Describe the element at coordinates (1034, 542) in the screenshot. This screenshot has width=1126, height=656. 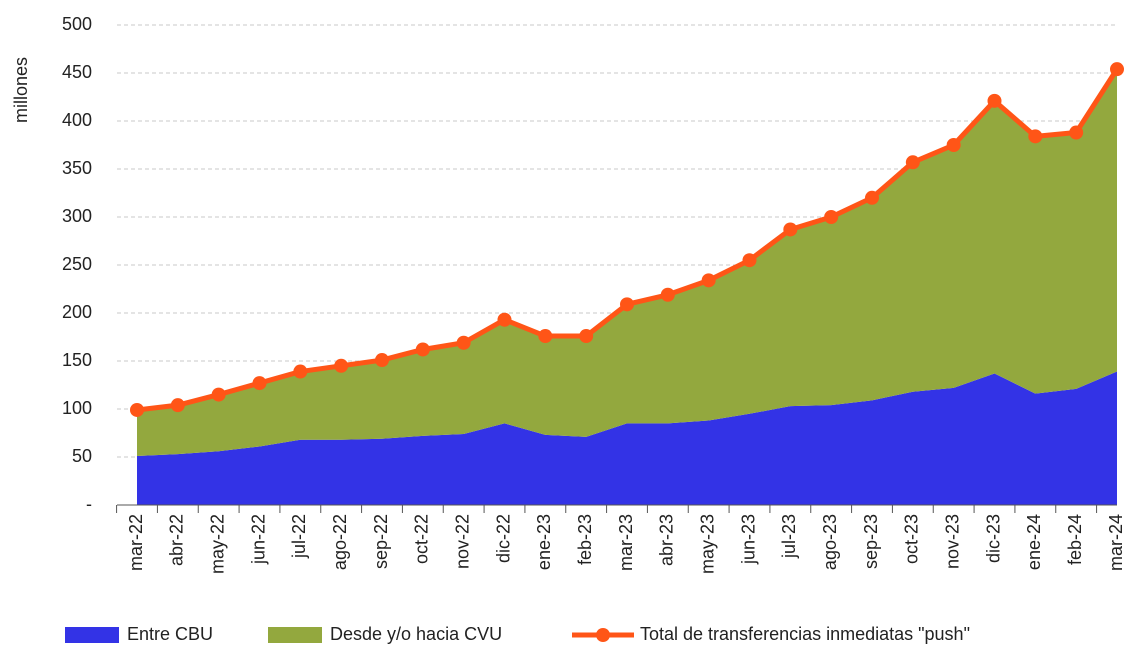
I see `x-tick-label: ene-24` at that location.